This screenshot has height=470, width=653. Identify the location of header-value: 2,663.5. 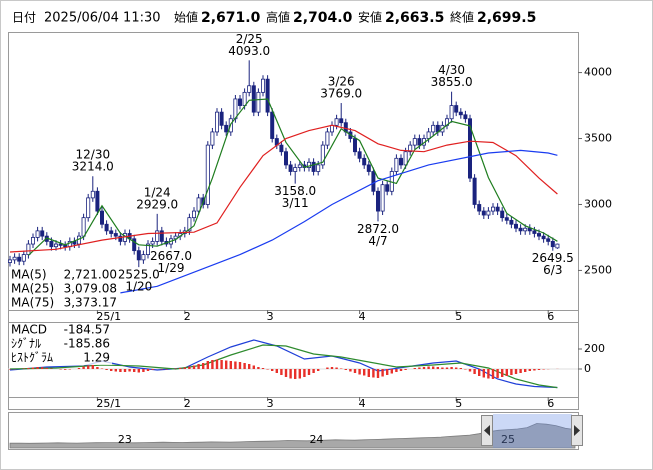
(414, 18).